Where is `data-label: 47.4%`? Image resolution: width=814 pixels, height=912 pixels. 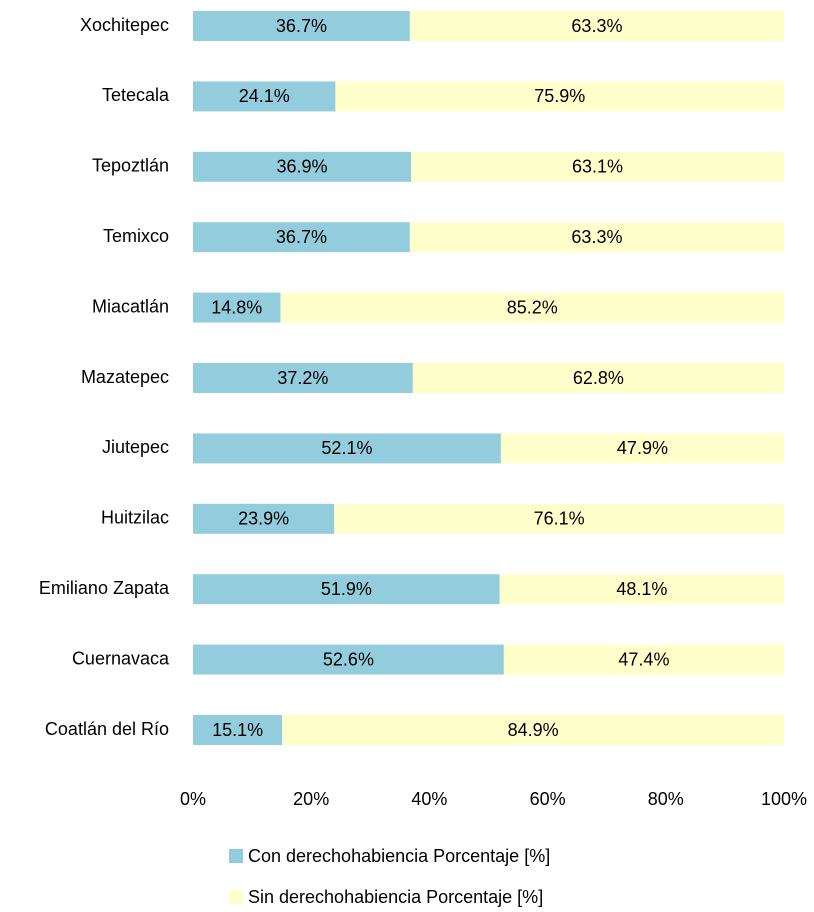
data-label: 47.4% is located at coordinates (643, 659).